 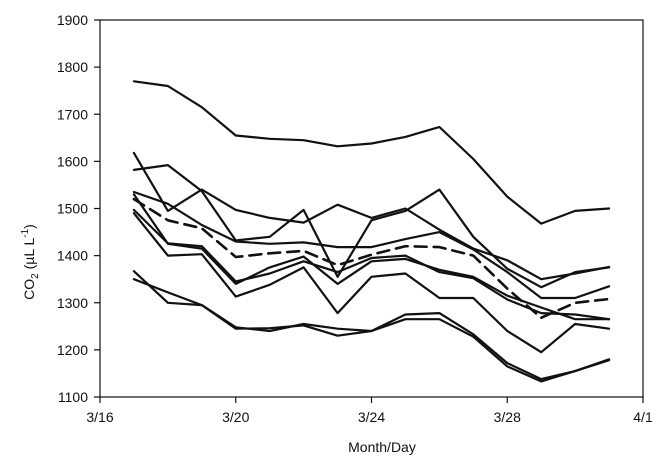 I want to click on y-axis-title-superscript: -1, so click(x=25, y=232).